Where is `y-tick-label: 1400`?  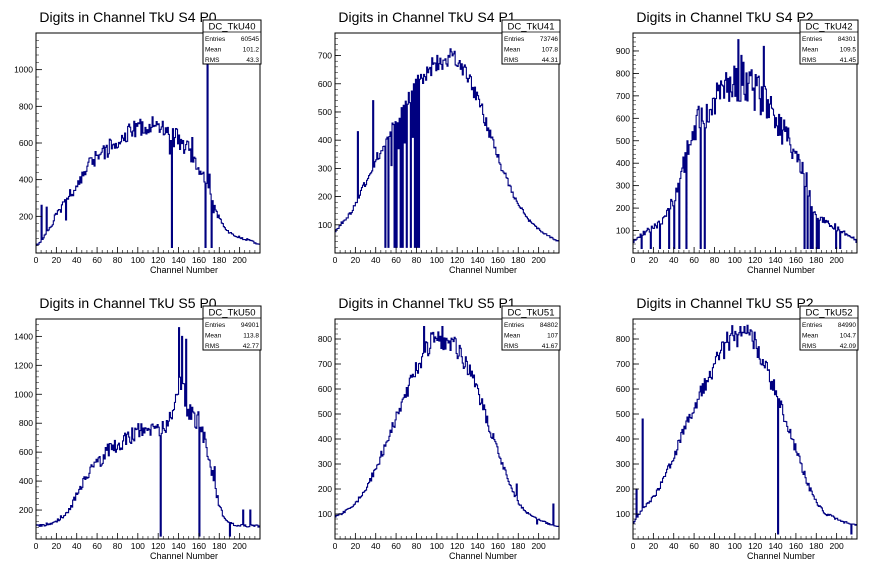 y-tick-label: 1400 is located at coordinates (23, 336).